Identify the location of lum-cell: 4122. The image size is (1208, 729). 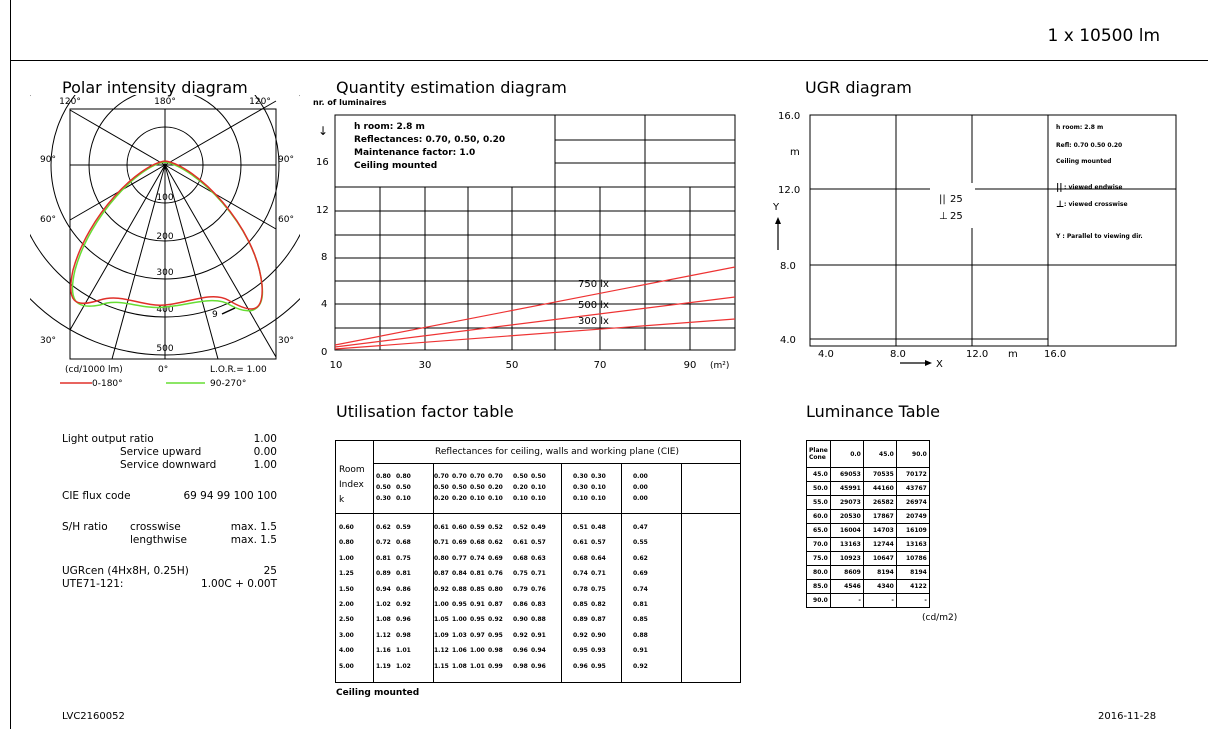
(912, 586).